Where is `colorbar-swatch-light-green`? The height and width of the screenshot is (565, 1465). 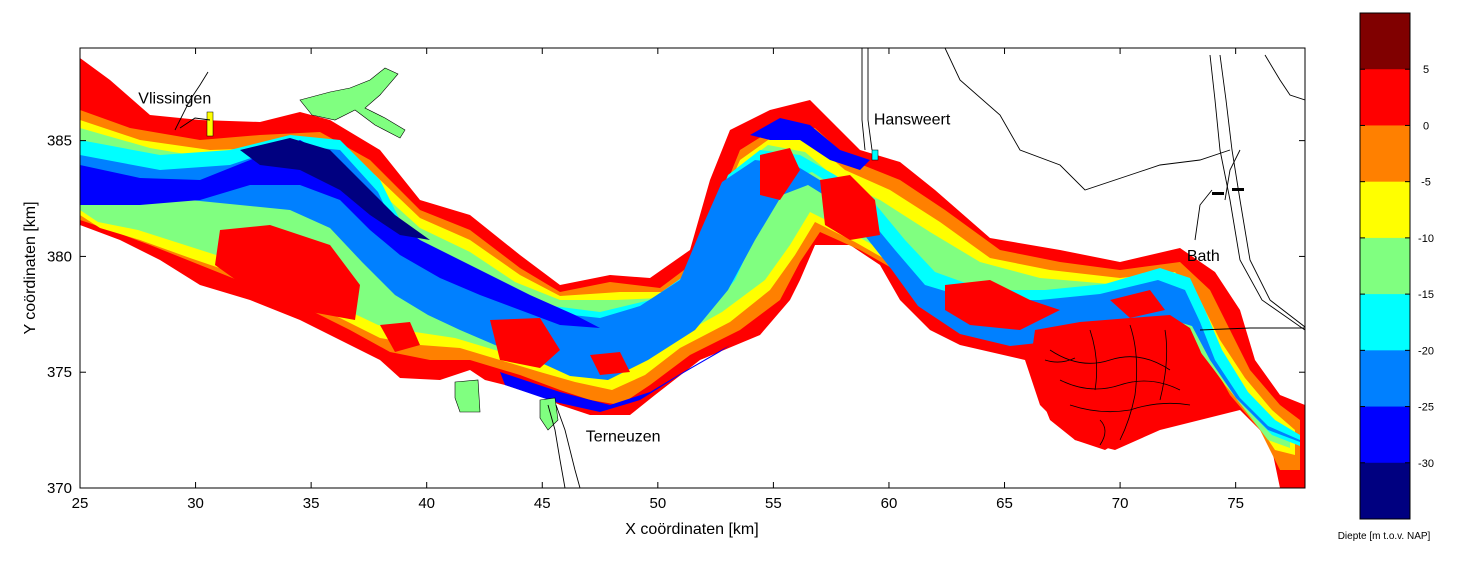
colorbar-swatch-light-green is located at coordinates (1385, 266).